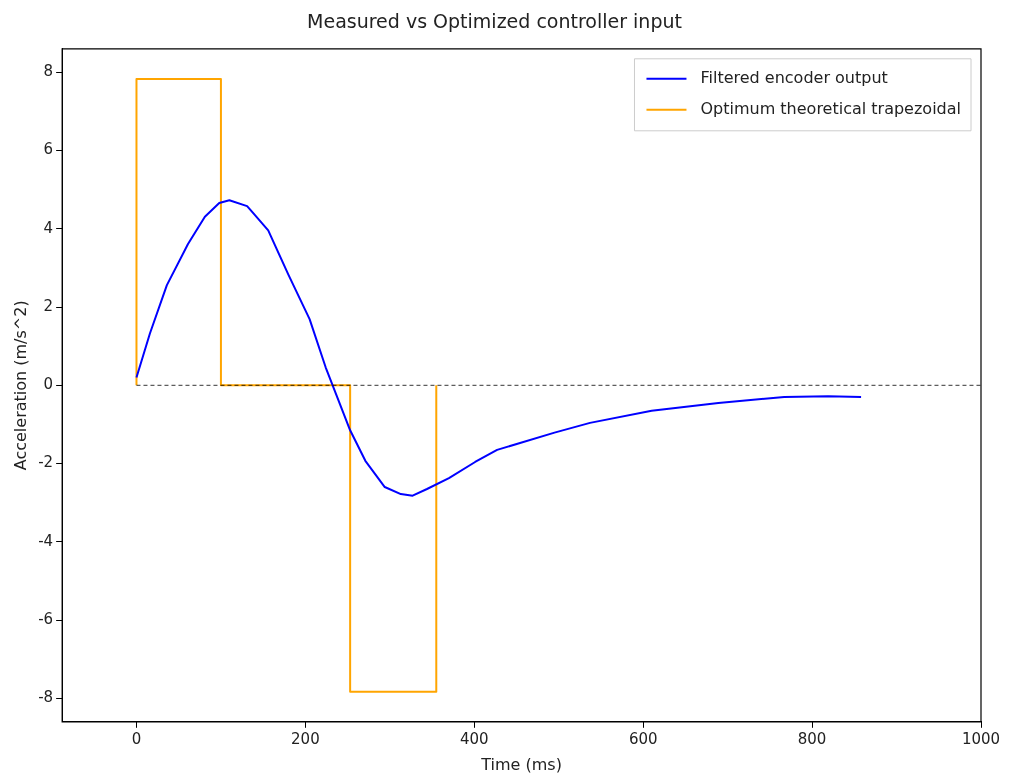 This screenshot has width=1017, height=783. Describe the element at coordinates (48, 227) in the screenshot. I see `y-tick-label: 4` at that location.